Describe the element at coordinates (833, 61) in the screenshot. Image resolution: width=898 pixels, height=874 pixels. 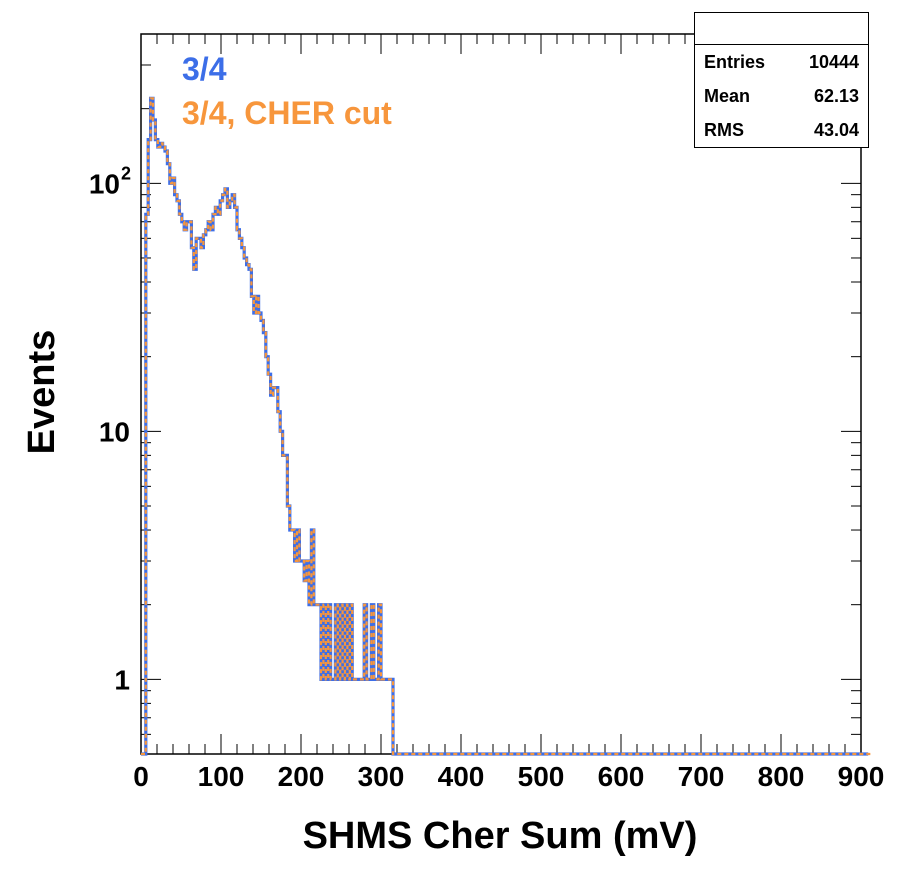
I see `stats-value: 10444` at that location.